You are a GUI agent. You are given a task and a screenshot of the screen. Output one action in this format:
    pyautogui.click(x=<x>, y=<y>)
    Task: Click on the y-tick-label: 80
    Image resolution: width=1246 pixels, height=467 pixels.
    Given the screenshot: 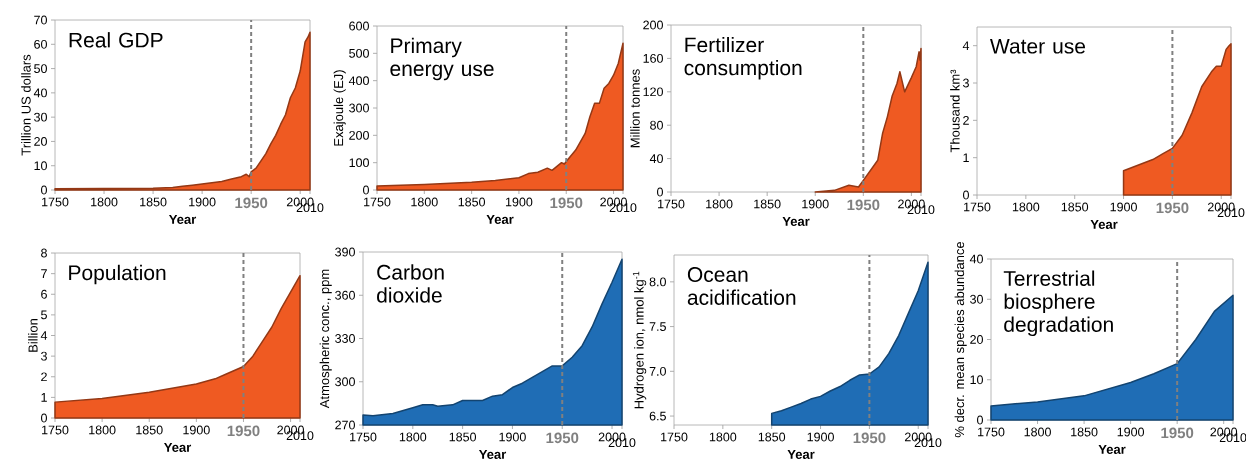 What is the action you would take?
    pyautogui.click(x=656, y=125)
    